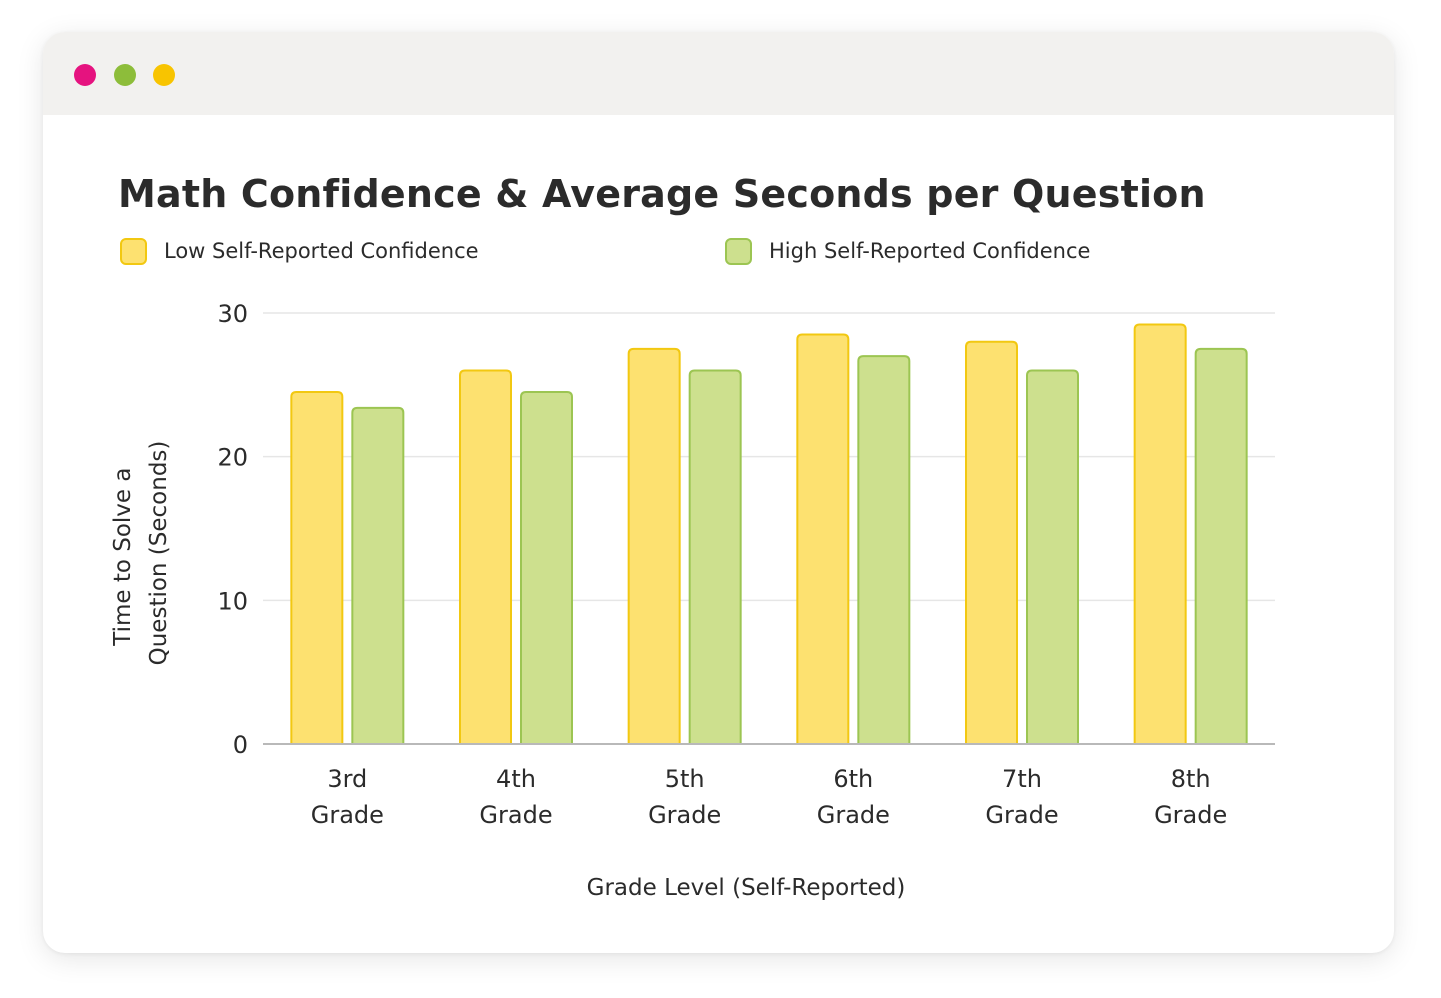 Image resolution: width=1441 pixels, height=998 pixels. I want to click on x-tick-label-line: 4th, so click(516, 779).